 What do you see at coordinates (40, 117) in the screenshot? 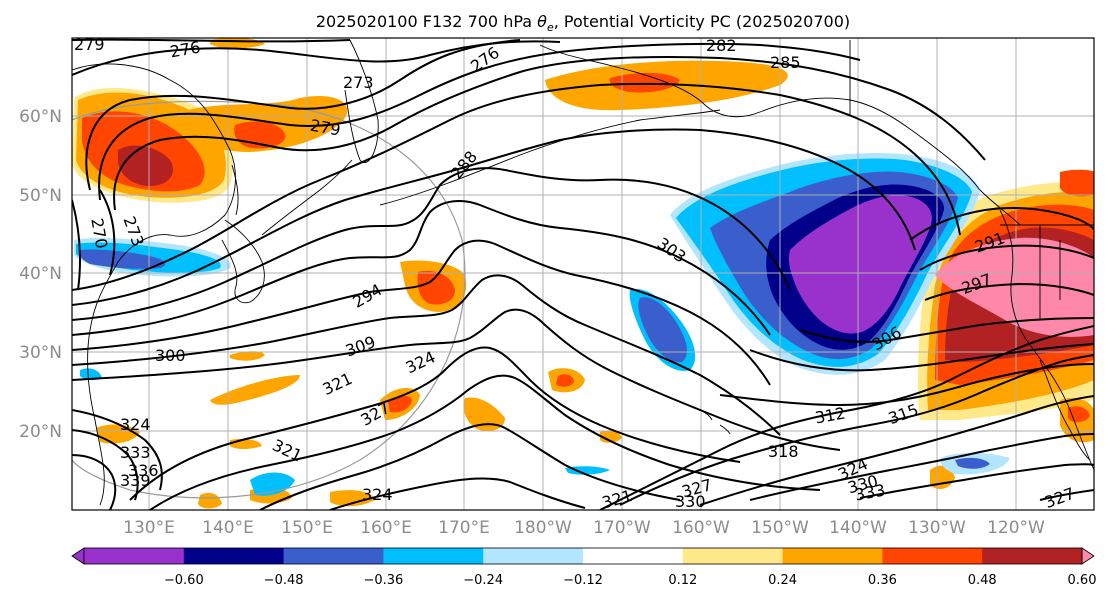
I see `lat-label: 60°N` at bounding box center [40, 117].